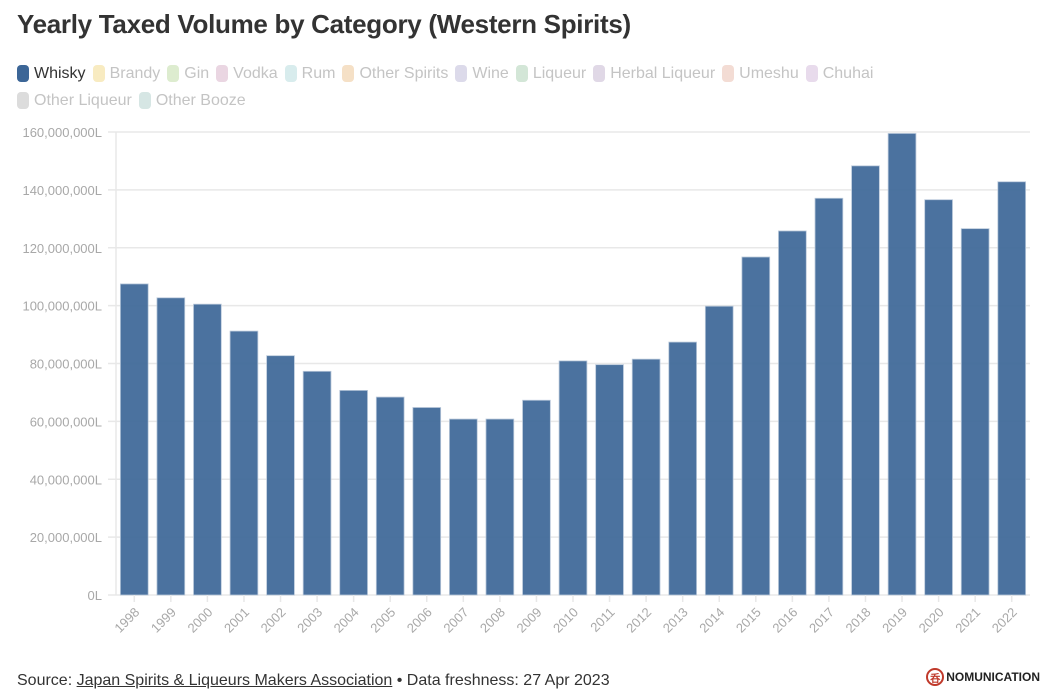 This screenshot has width=1056, height=697. I want to click on legend-item-brandy: Brandy, so click(126, 73).